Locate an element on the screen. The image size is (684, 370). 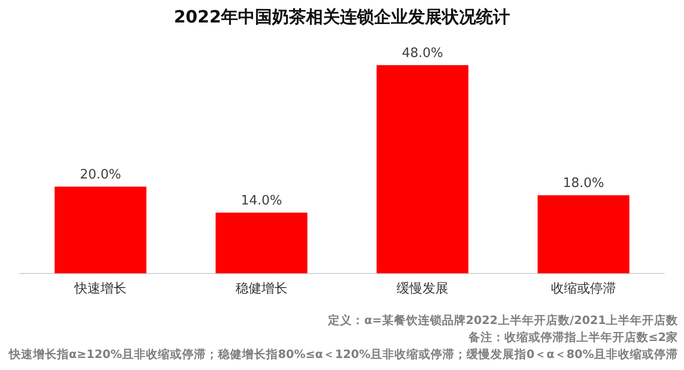
data-label: 48.0% is located at coordinates (423, 53).